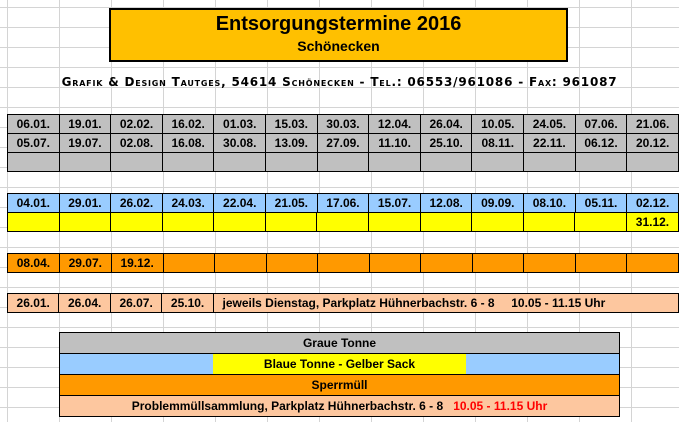 This screenshot has height=422, width=679. Describe the element at coordinates (33, 124) in the screenshot. I see `date-cell: 06.01.` at that location.